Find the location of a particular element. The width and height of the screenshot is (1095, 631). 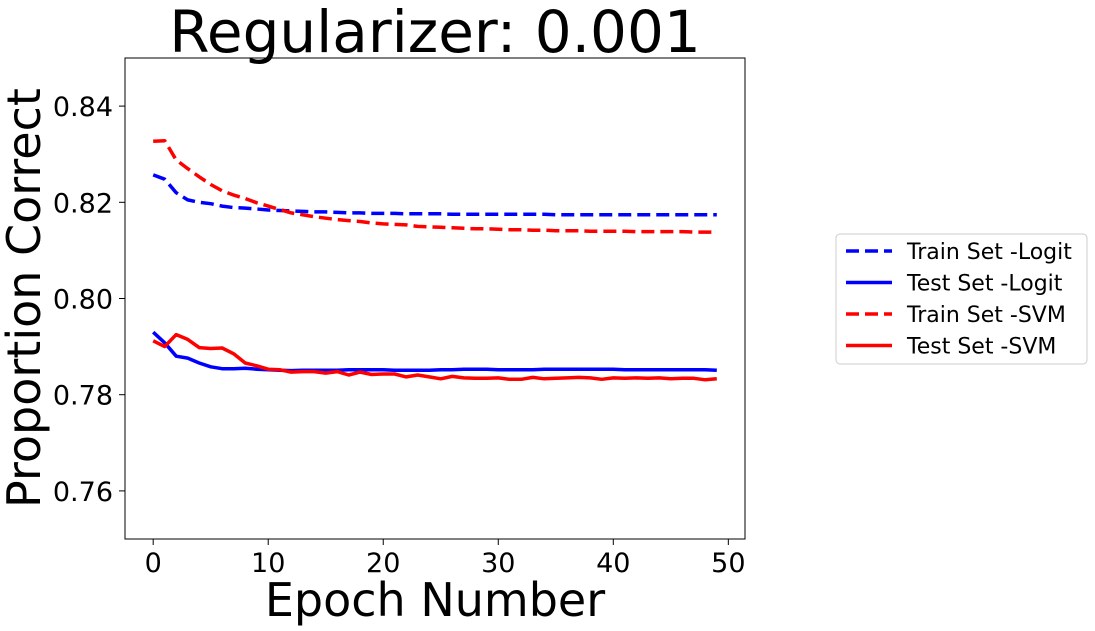

legend-label: Test Set -Logit is located at coordinates (984, 284).